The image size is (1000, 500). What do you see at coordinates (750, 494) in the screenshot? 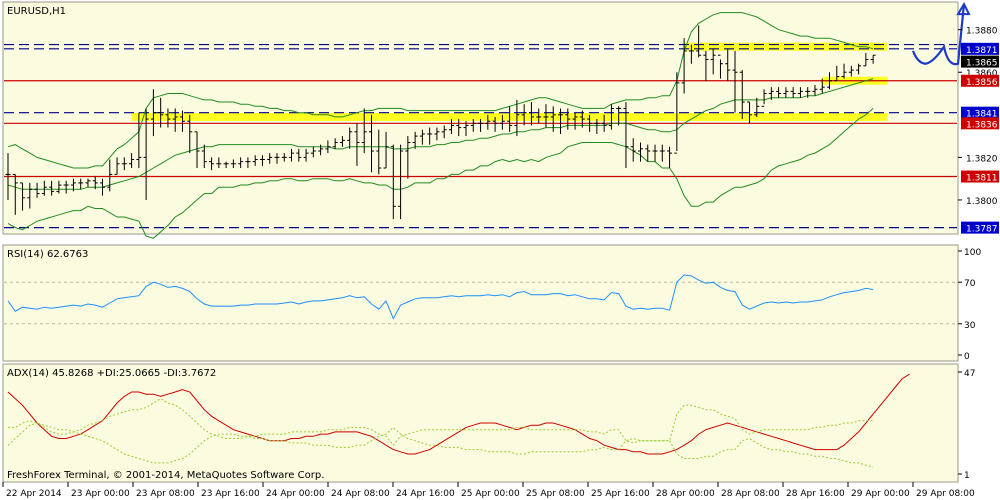
I see `time-tick-label: 28 Apr 08:00` at bounding box center [750, 494].